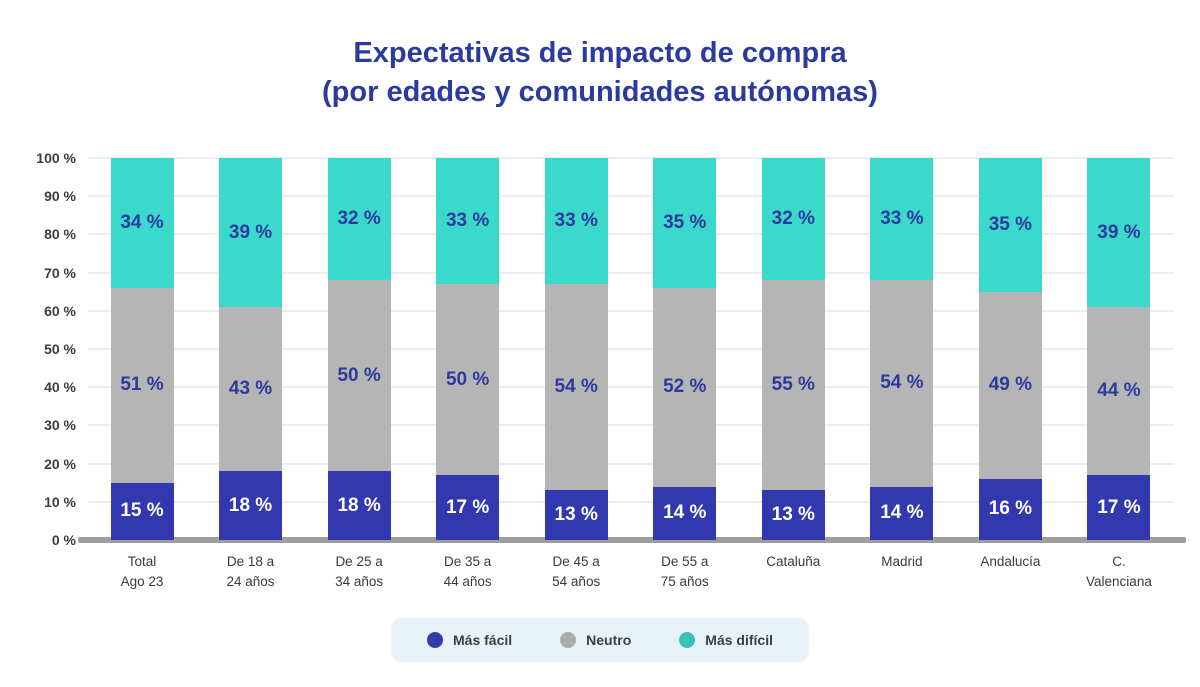  I want to click on x-label-c-valenciana: C. Valenciana, so click(1119, 571).